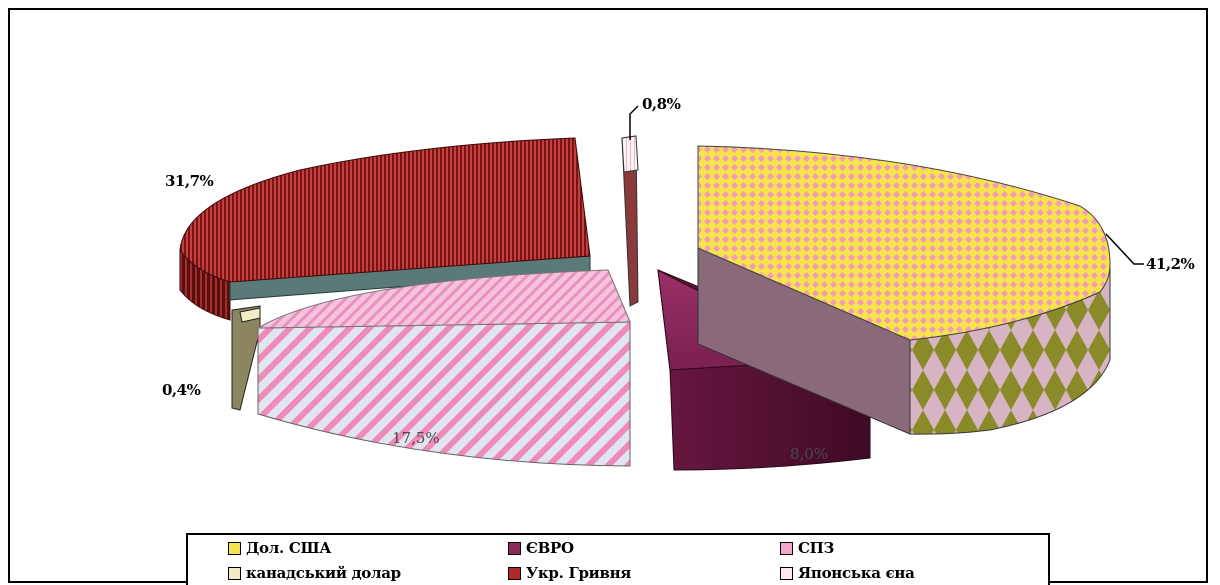 The width and height of the screenshot is (1220, 585). I want to click on legend-item-usd: Дол. США, so click(279, 548).